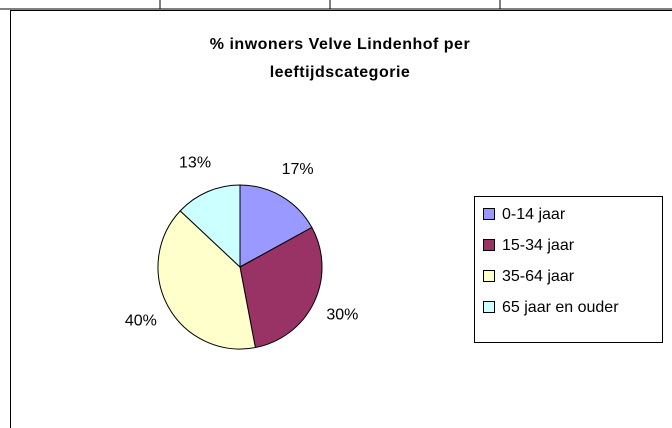 Image resolution: width=672 pixels, height=428 pixels. Describe the element at coordinates (538, 245) in the screenshot. I see `legend-label: 15-34 jaar` at that location.